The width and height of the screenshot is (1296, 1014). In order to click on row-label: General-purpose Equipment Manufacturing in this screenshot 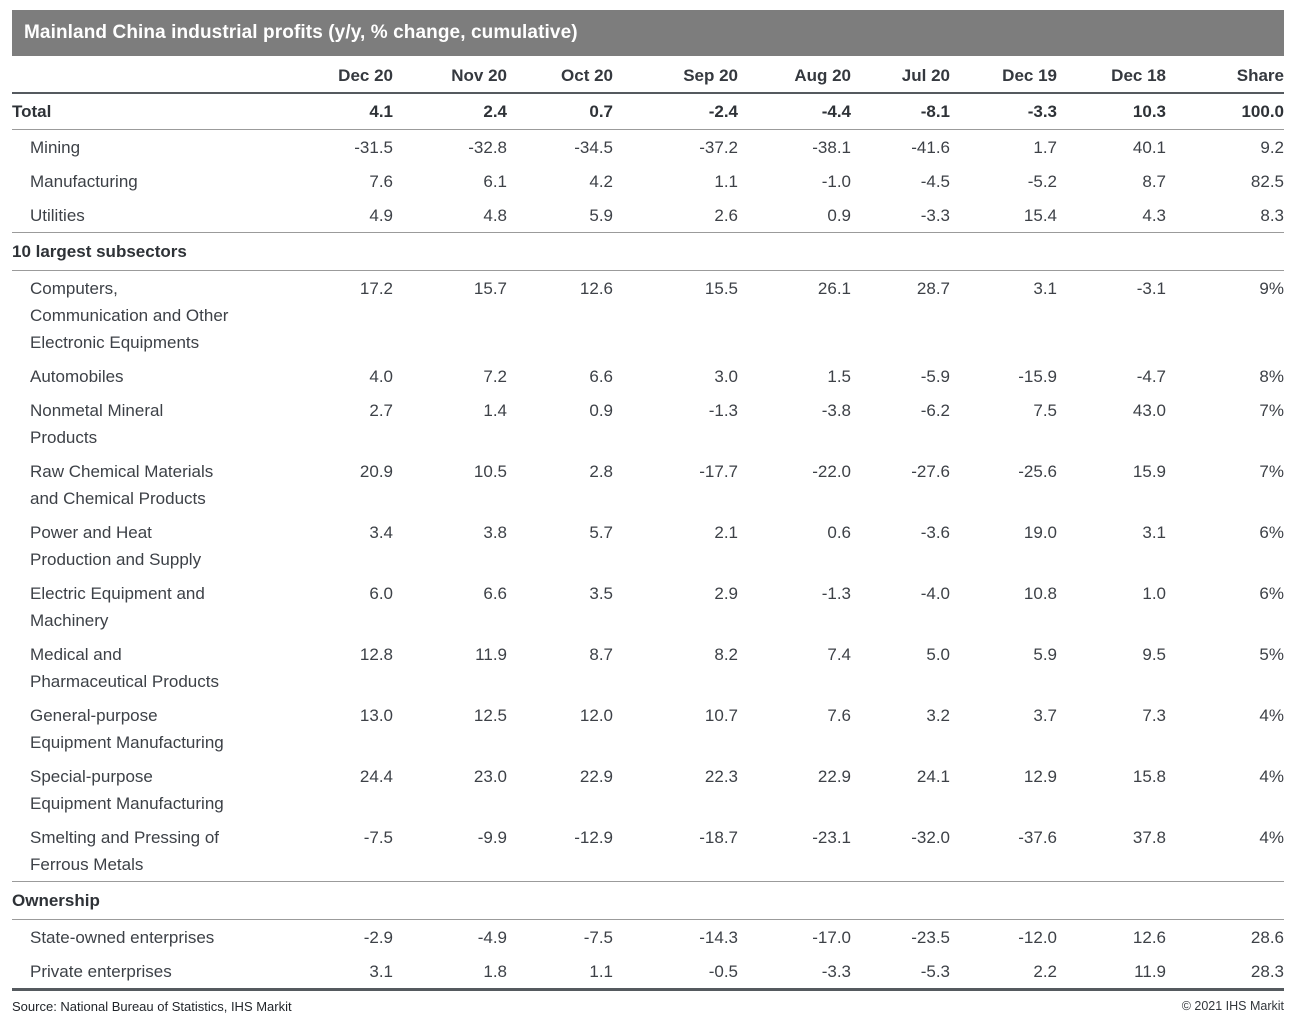, I will do `click(127, 729)`.